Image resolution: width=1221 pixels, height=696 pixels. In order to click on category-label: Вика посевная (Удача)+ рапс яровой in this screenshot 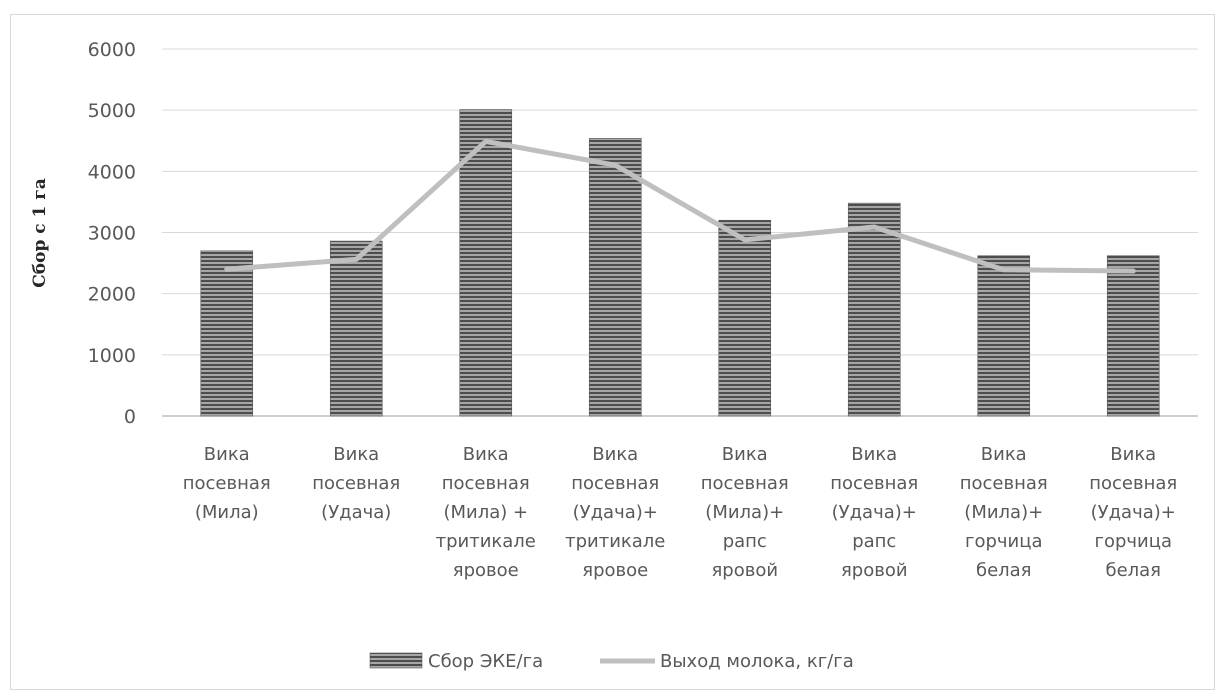, I will do `click(874, 512)`.